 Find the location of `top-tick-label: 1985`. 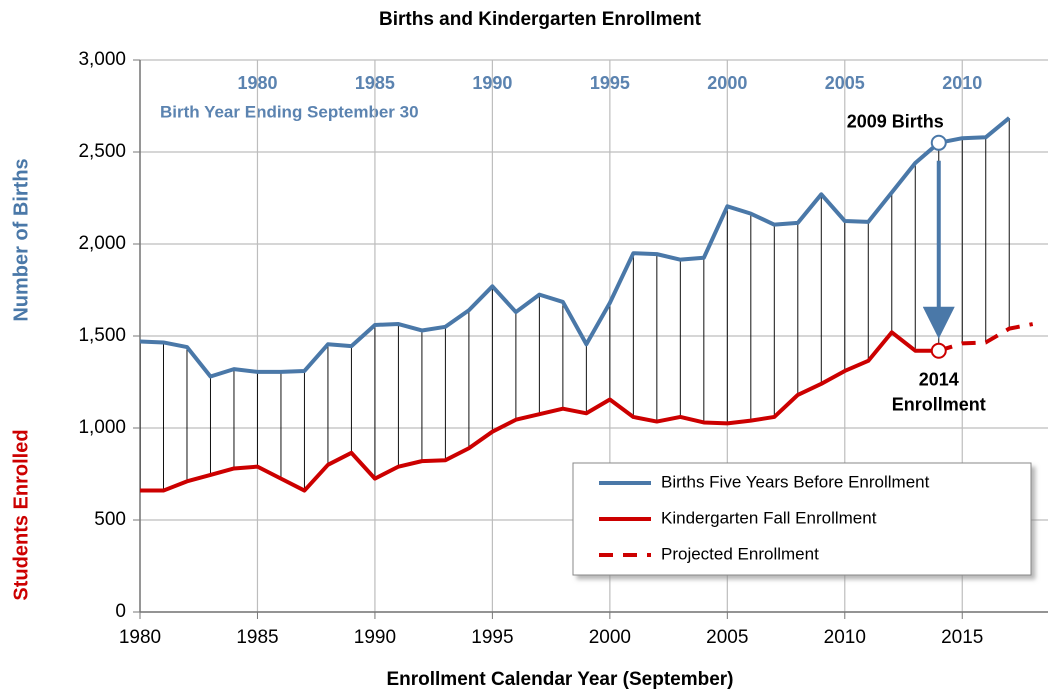

top-tick-label: 1985 is located at coordinates (375, 83).